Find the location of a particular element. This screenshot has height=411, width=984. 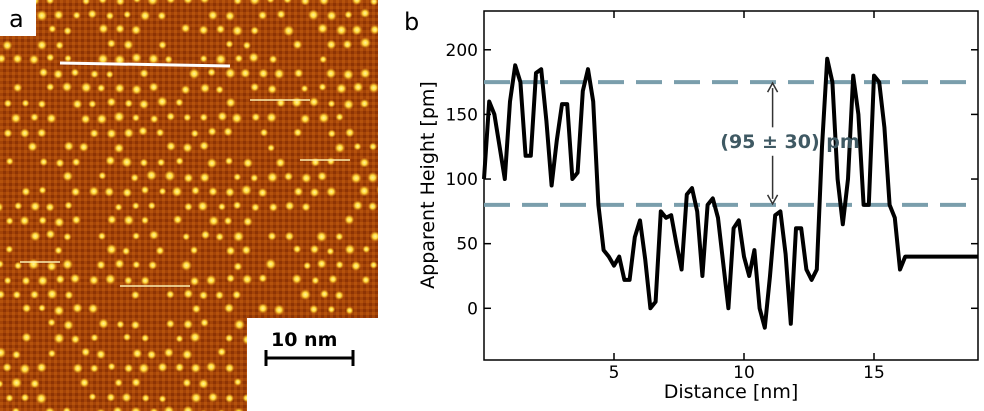

x-tick-label: 5 is located at coordinates (614, 373).